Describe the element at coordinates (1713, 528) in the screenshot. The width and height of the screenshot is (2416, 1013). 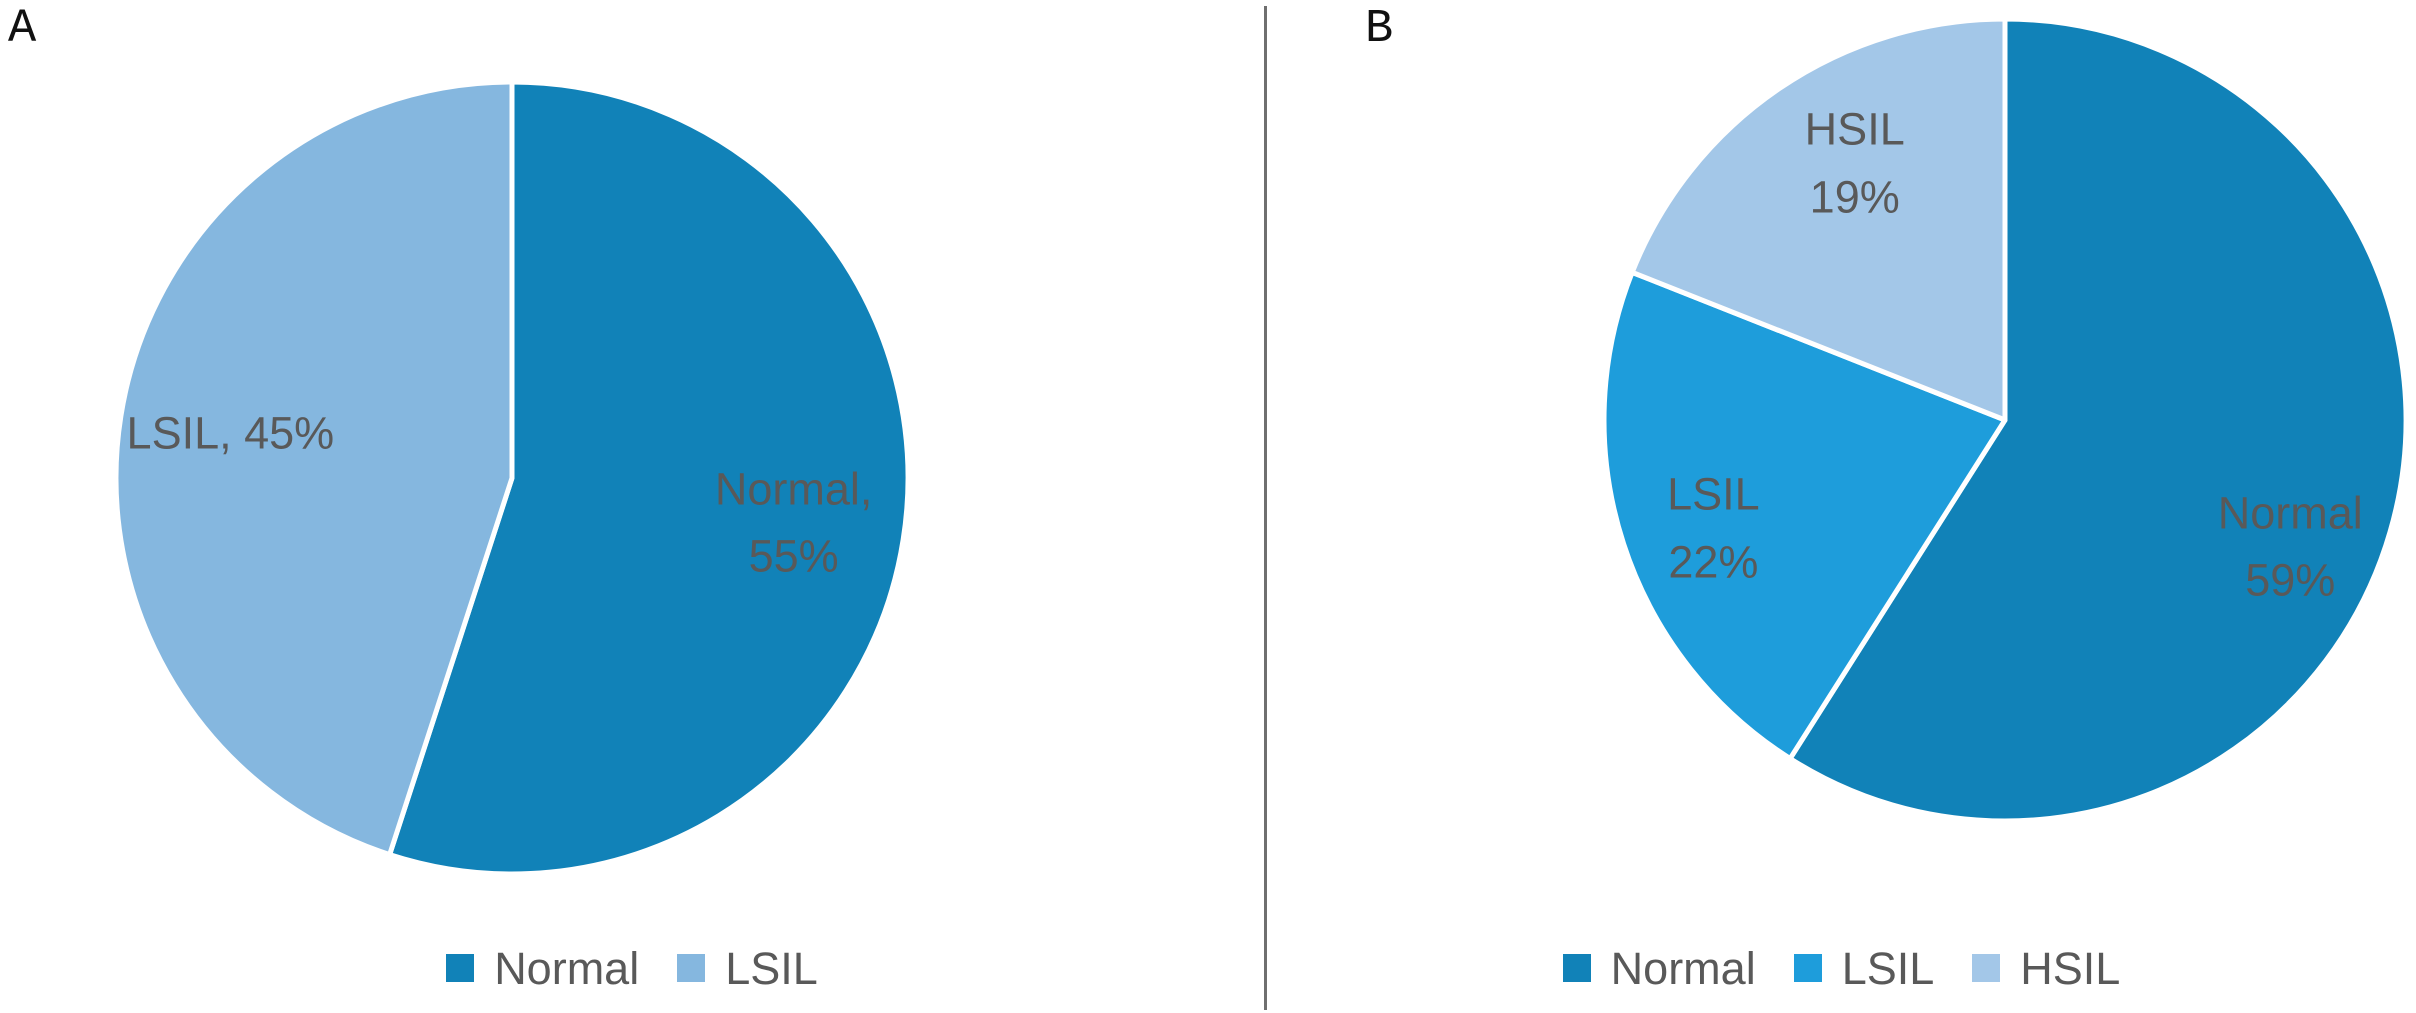
I see `slice-label-lsil-b: LSIL 22%` at that location.